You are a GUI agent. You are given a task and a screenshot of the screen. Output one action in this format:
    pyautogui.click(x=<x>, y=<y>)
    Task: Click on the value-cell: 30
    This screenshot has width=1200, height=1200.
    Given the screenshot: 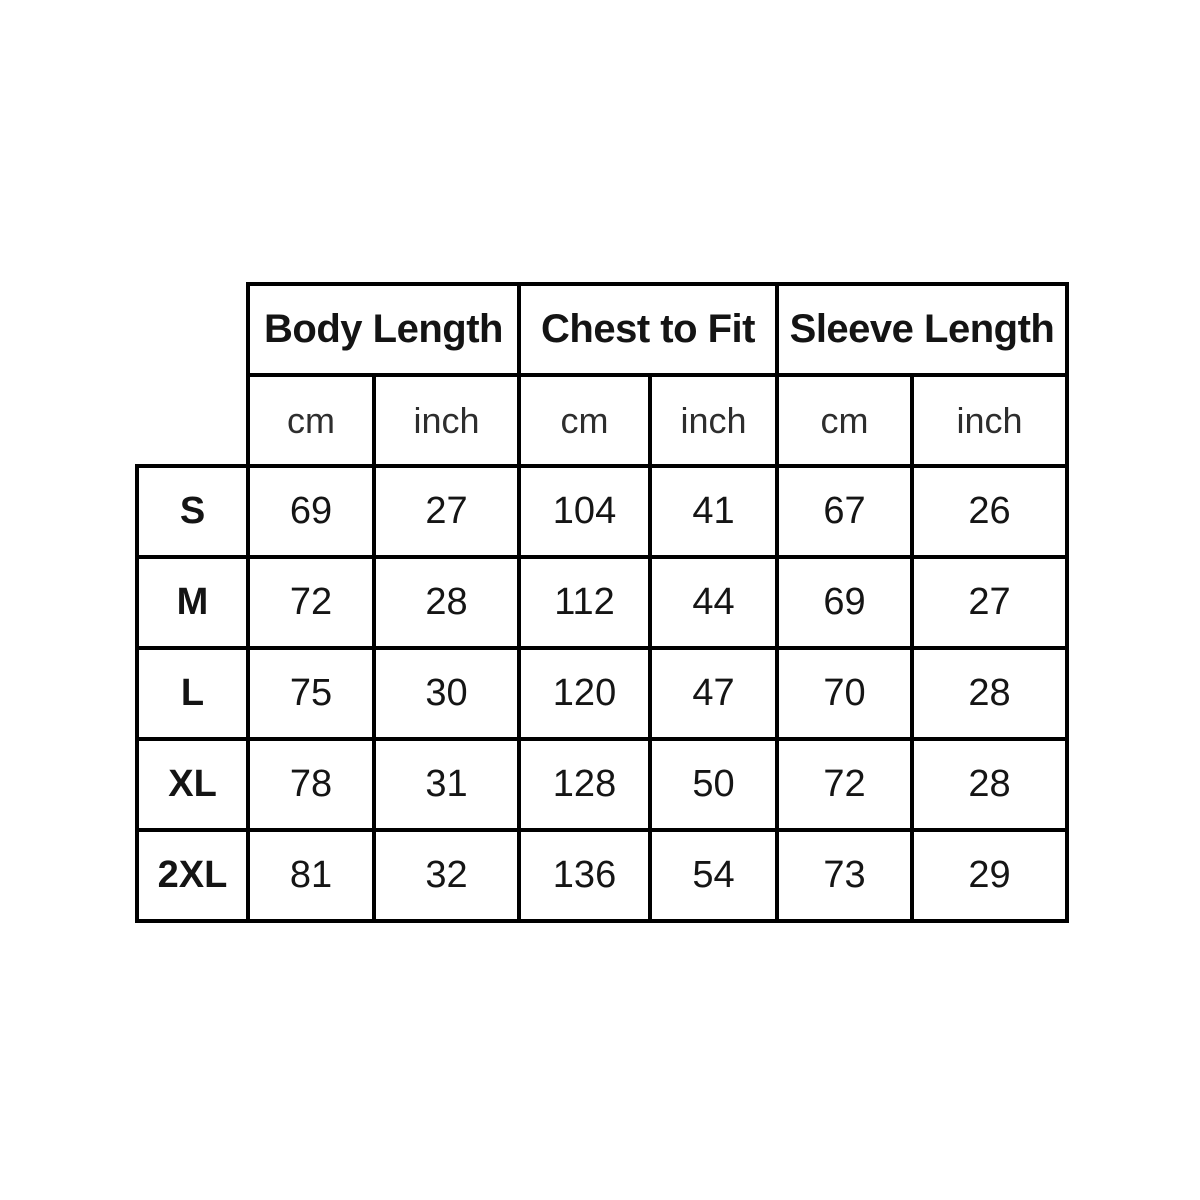 What is the action you would take?
    pyautogui.click(x=446, y=693)
    